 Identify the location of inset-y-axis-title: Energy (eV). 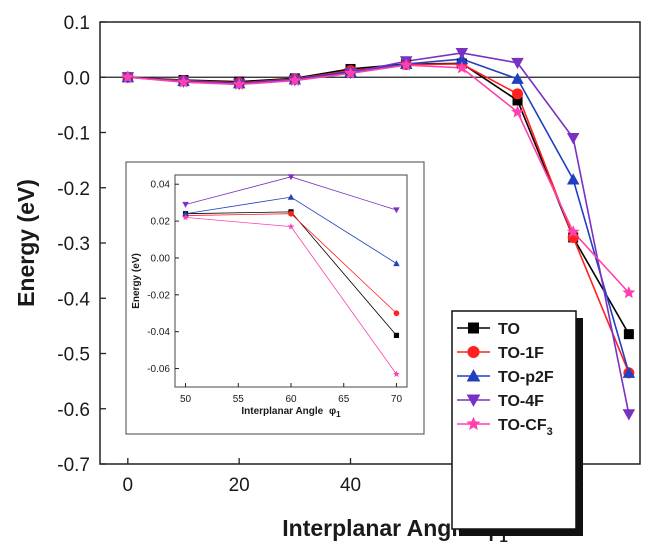
(136, 281).